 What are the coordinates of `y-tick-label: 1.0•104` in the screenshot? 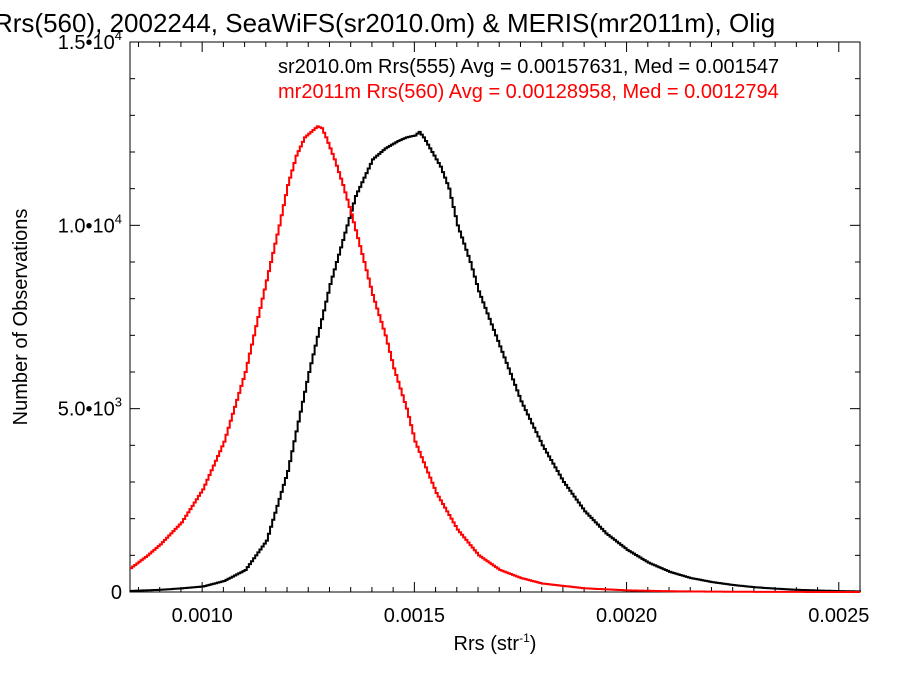 It's located at (90, 224).